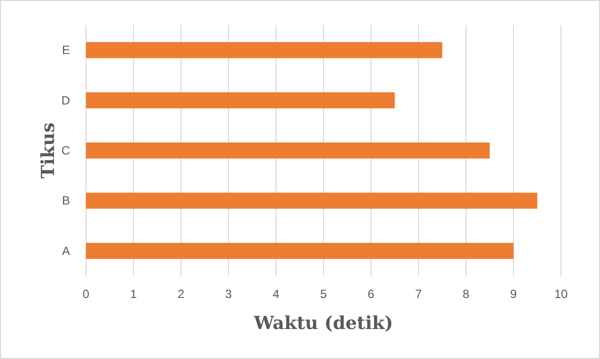  What do you see at coordinates (466, 294) in the screenshot?
I see `x-tick-label: 8` at bounding box center [466, 294].